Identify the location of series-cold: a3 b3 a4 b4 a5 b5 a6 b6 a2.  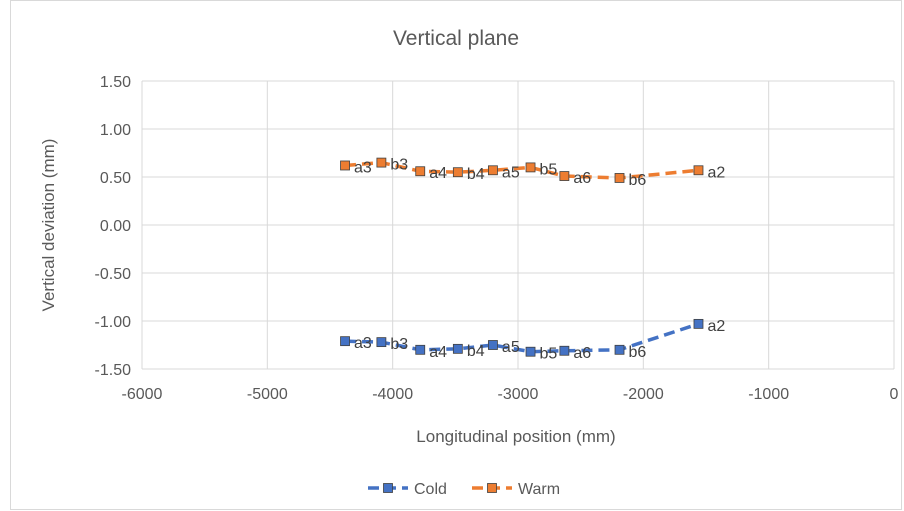
(532, 340).